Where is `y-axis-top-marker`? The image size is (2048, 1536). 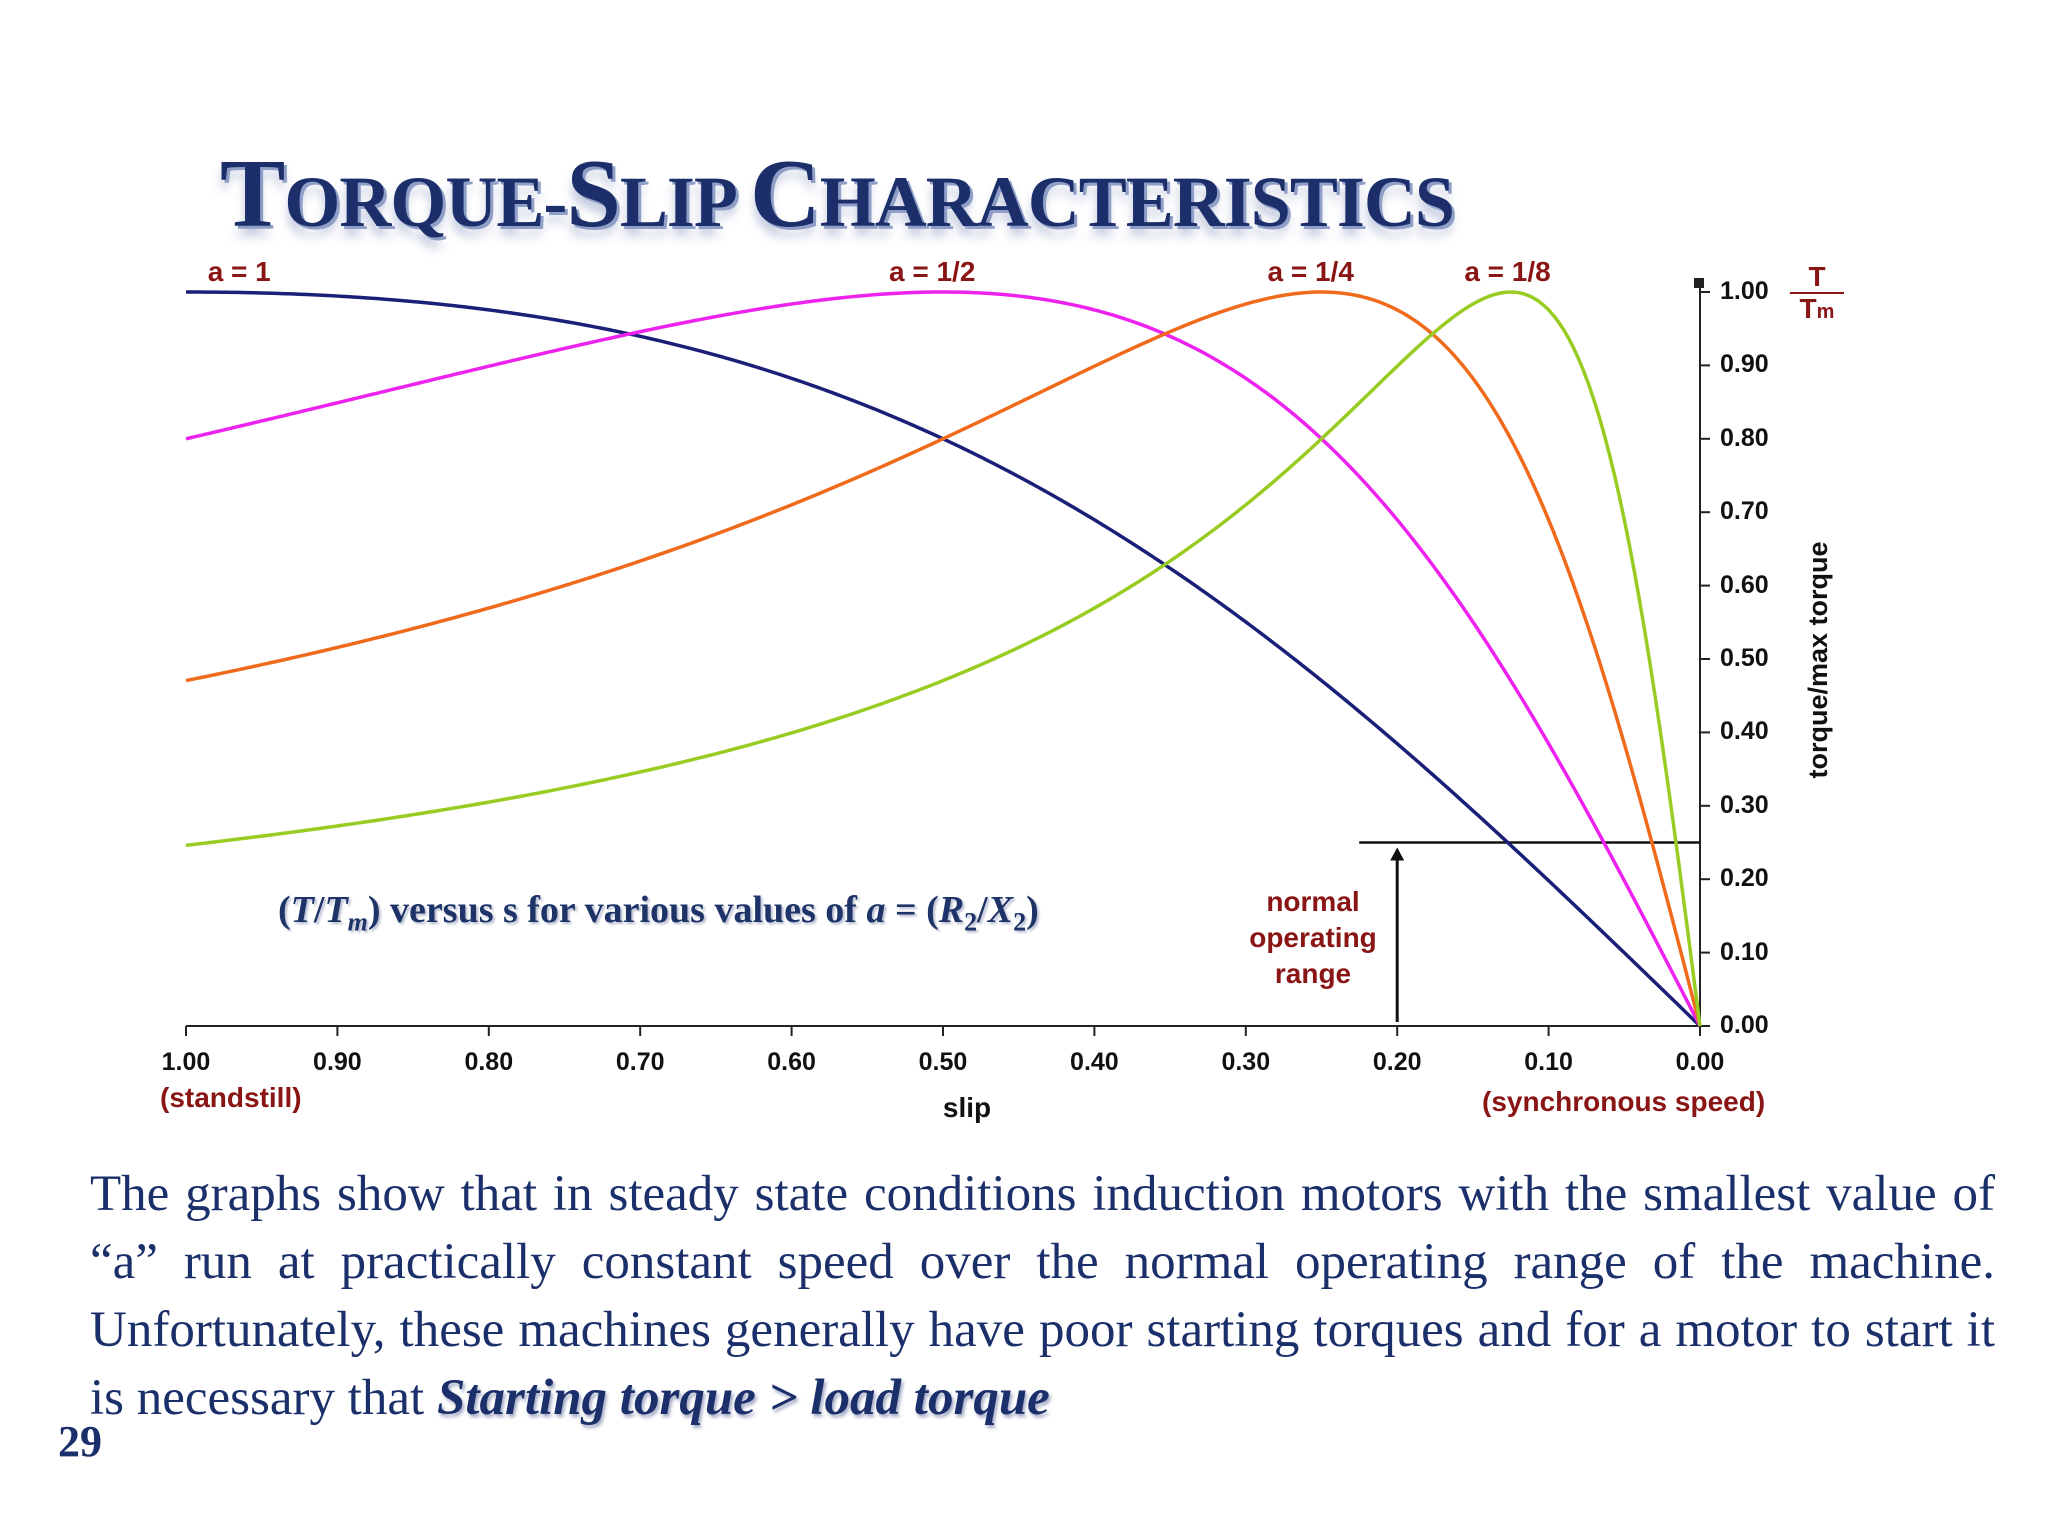 y-axis-top-marker is located at coordinates (1699, 283).